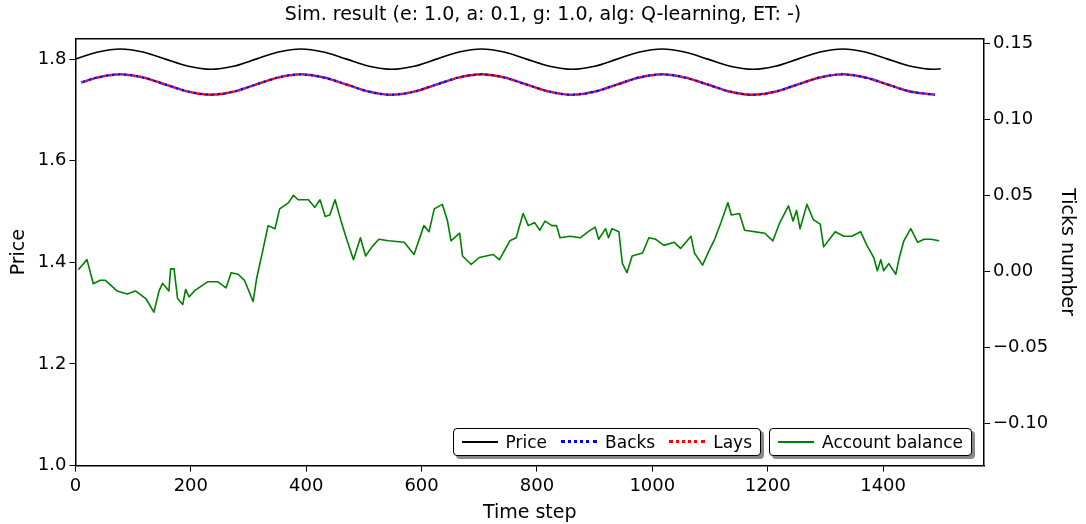 Image resolution: width=1086 pixels, height=524 pixels. What do you see at coordinates (1013, 117) in the screenshot?
I see `y2-tick-label: 0.10` at bounding box center [1013, 117].